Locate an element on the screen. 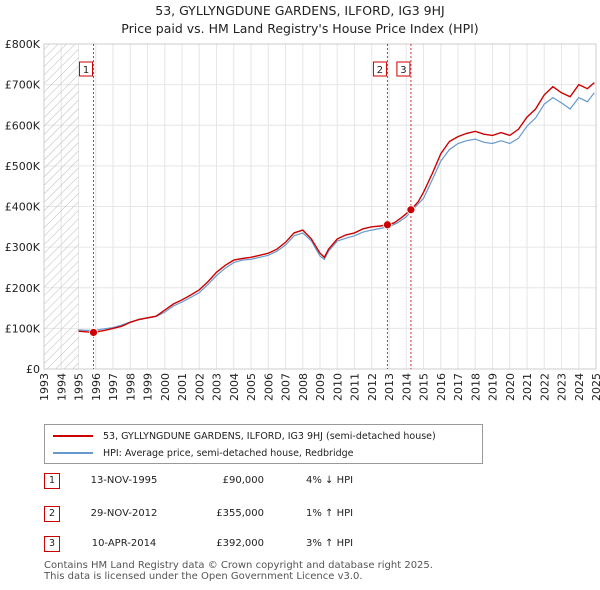 Image resolution: width=600 pixels, height=590 pixels. sale-hpi-diff: 4% ↓ HPI is located at coordinates (330, 480).